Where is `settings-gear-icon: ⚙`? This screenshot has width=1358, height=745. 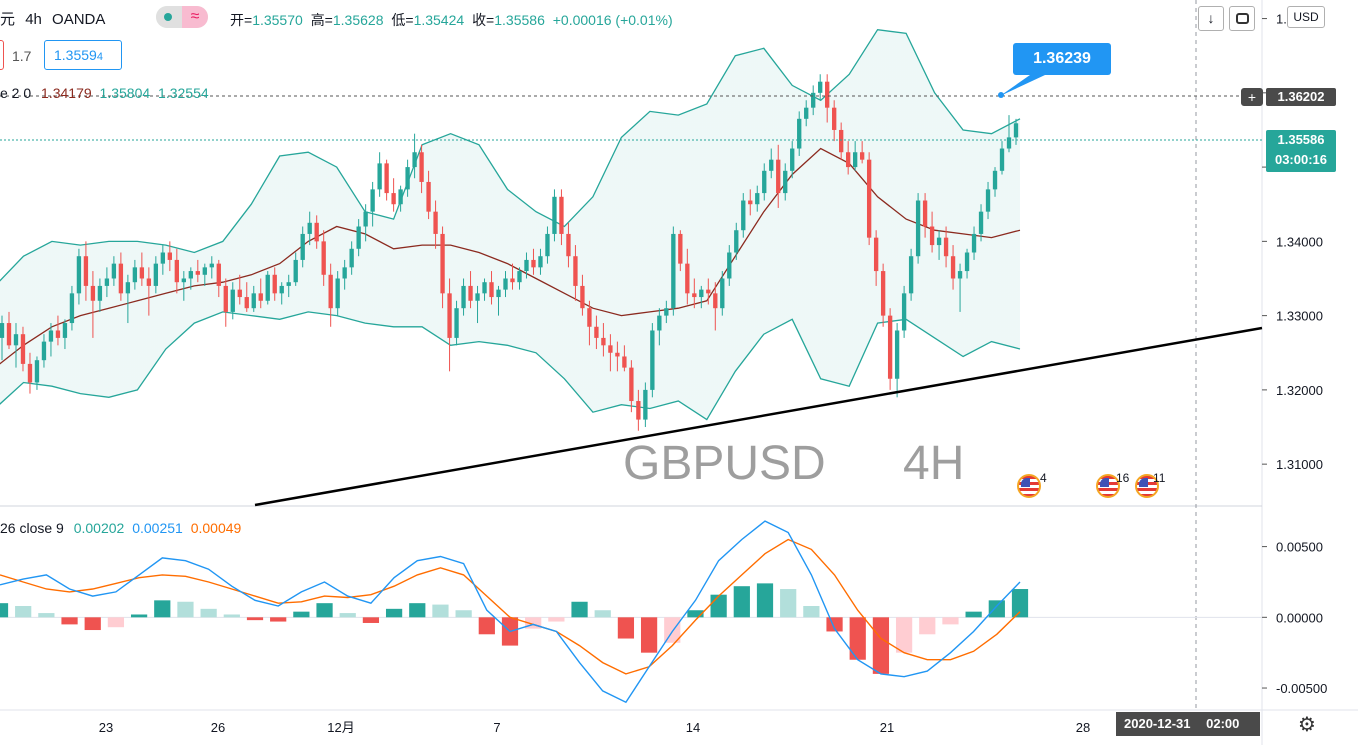
settings-gear-icon: ⚙ is located at coordinates (1307, 725).